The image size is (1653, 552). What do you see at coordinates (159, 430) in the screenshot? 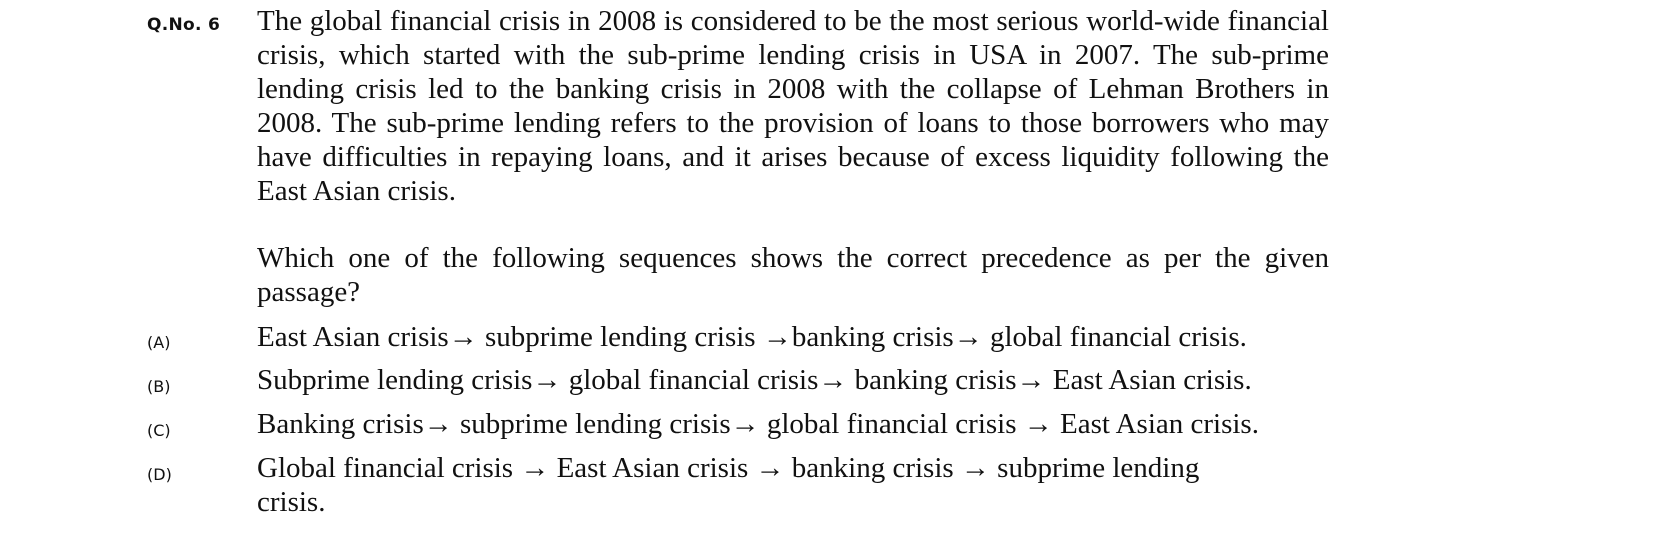
I see `option-c-label: (C)` at bounding box center [159, 430].